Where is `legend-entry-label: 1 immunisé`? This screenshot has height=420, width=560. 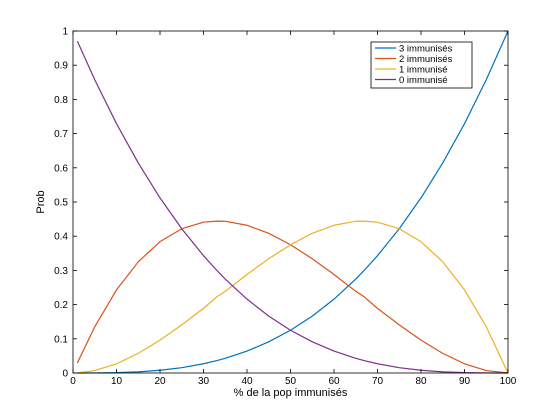
legend-entry-label: 1 immunisé is located at coordinates (423, 69).